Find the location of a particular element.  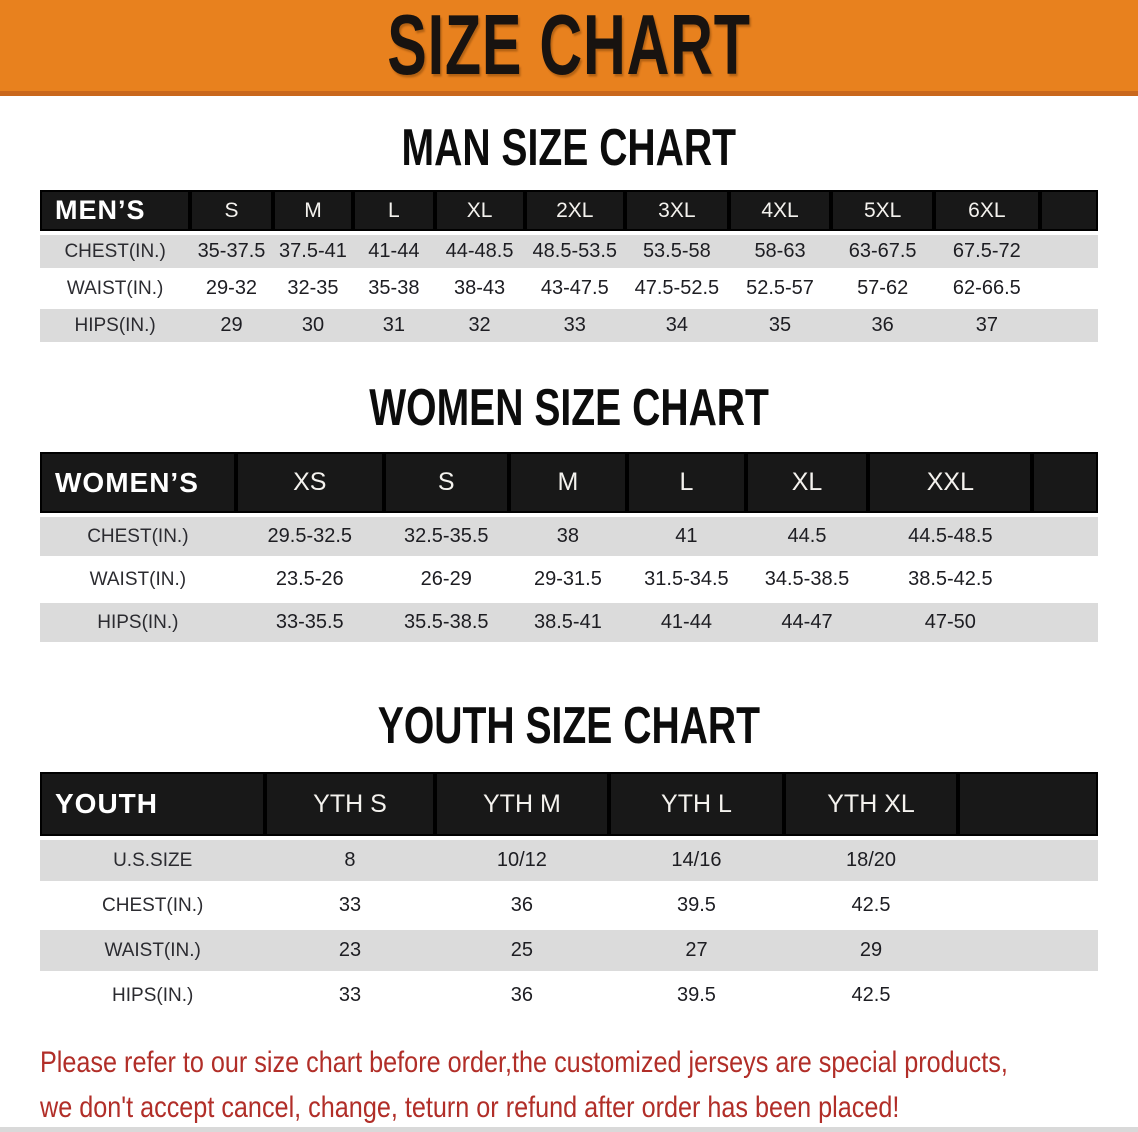

size-column-header: 5XL is located at coordinates (882, 210).